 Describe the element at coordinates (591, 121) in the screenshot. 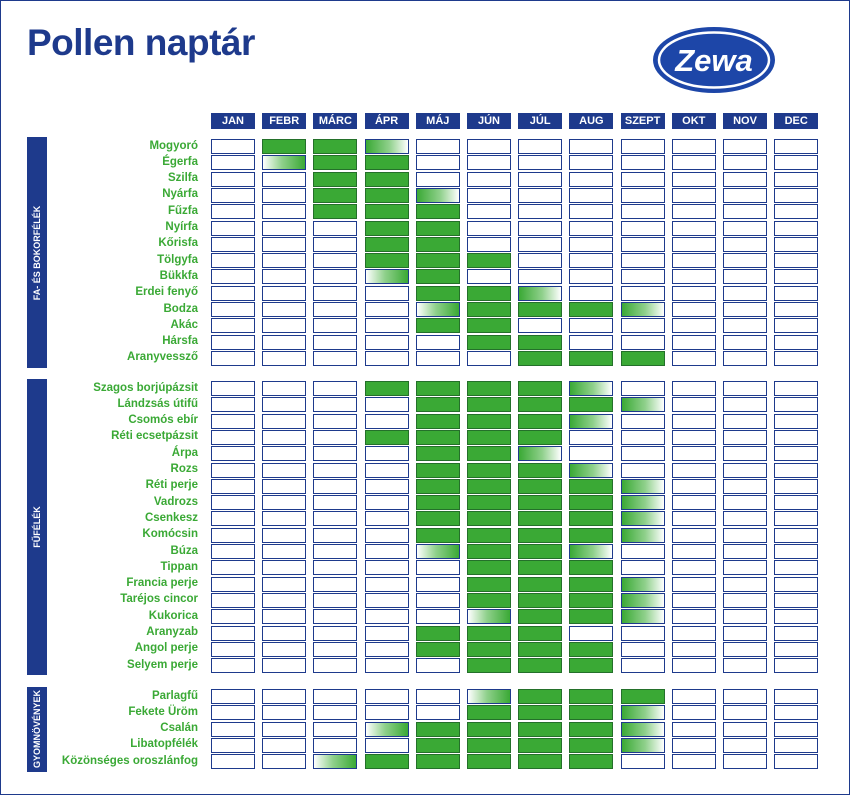

I see `month-header: AUG` at that location.